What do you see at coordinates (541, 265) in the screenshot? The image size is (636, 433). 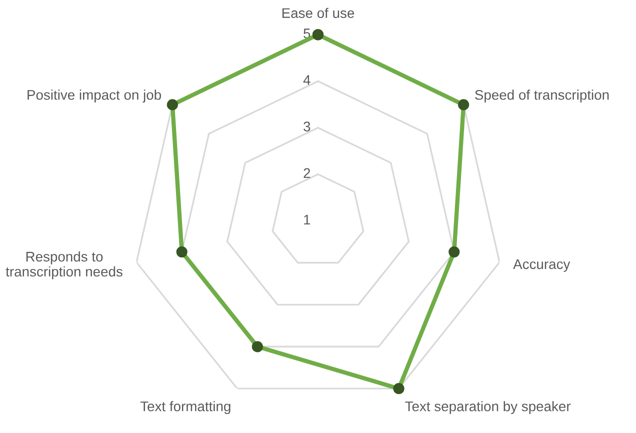 I see `spoke-label: Accuracy` at bounding box center [541, 265].